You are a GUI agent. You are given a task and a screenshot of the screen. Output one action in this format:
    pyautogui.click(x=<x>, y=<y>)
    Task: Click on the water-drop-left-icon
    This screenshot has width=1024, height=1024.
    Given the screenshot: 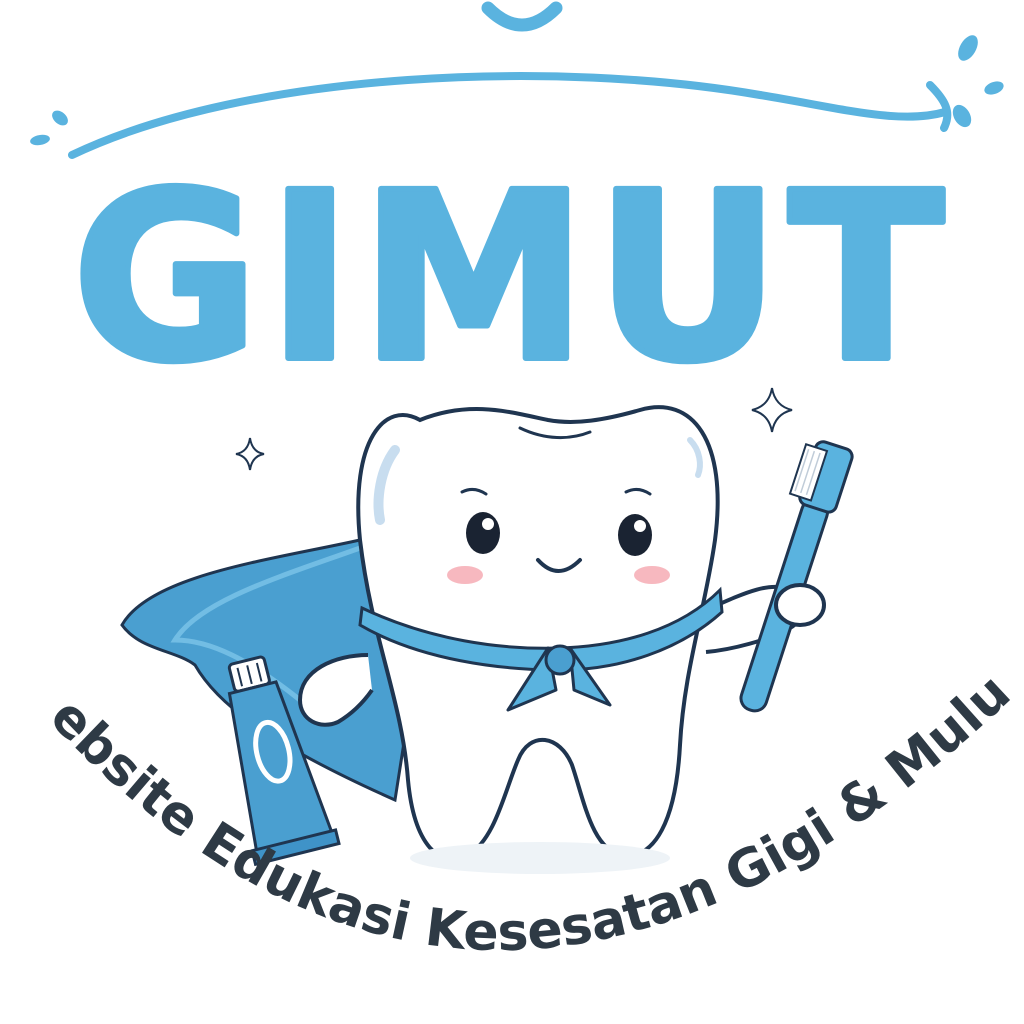 What is the action you would take?
    pyautogui.click(x=49, y=128)
    